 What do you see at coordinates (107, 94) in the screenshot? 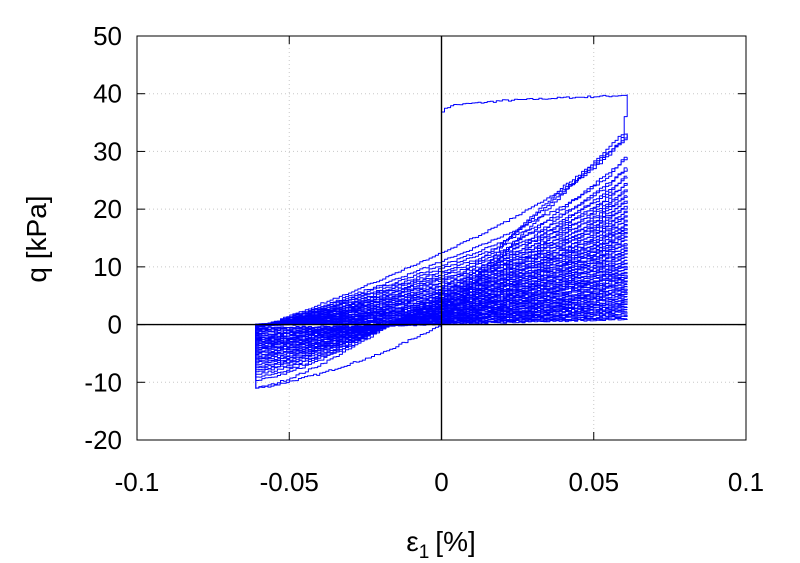
I see `y-tick-label: 40` at bounding box center [107, 94].